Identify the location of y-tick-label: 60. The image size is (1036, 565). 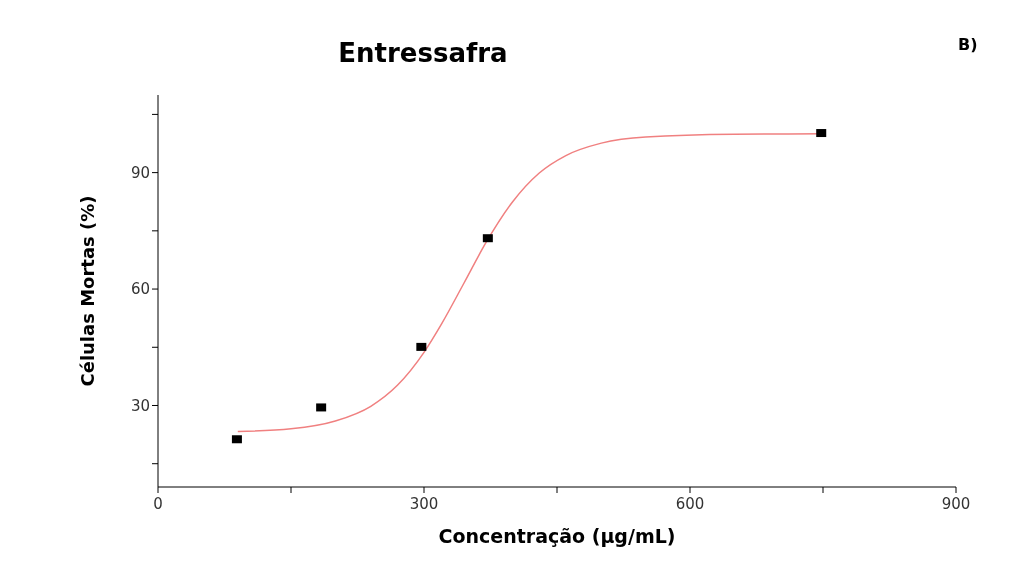
(140, 289).